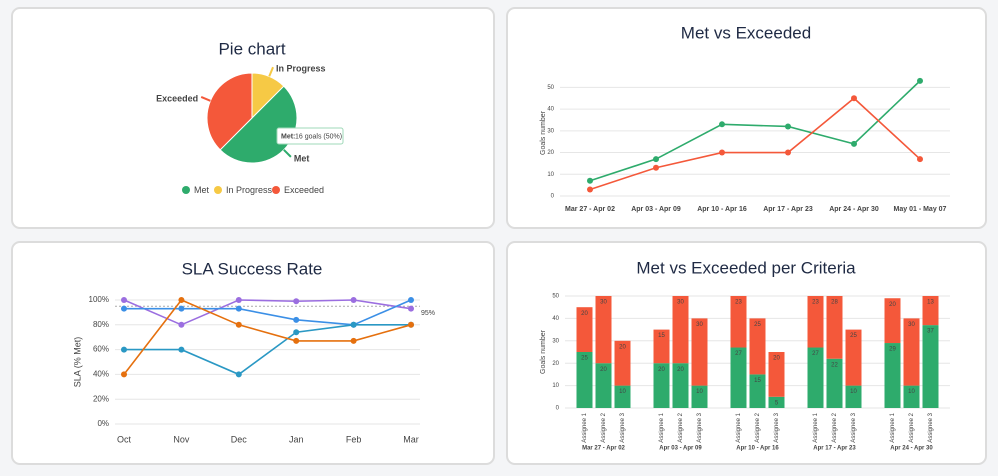 This screenshot has height=476, width=998. I want to click on y-tick-label: 10, so click(555, 386).